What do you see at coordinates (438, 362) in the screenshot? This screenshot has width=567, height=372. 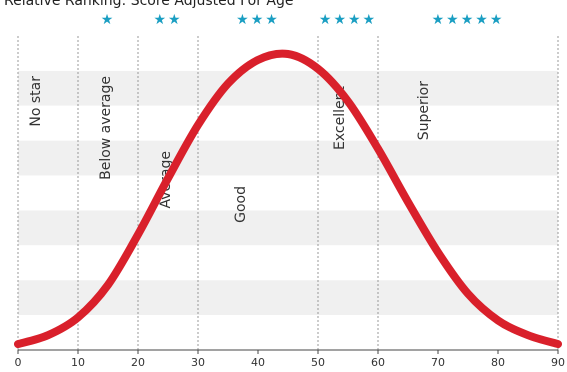 I see `x-tick-label: 70` at bounding box center [438, 362].